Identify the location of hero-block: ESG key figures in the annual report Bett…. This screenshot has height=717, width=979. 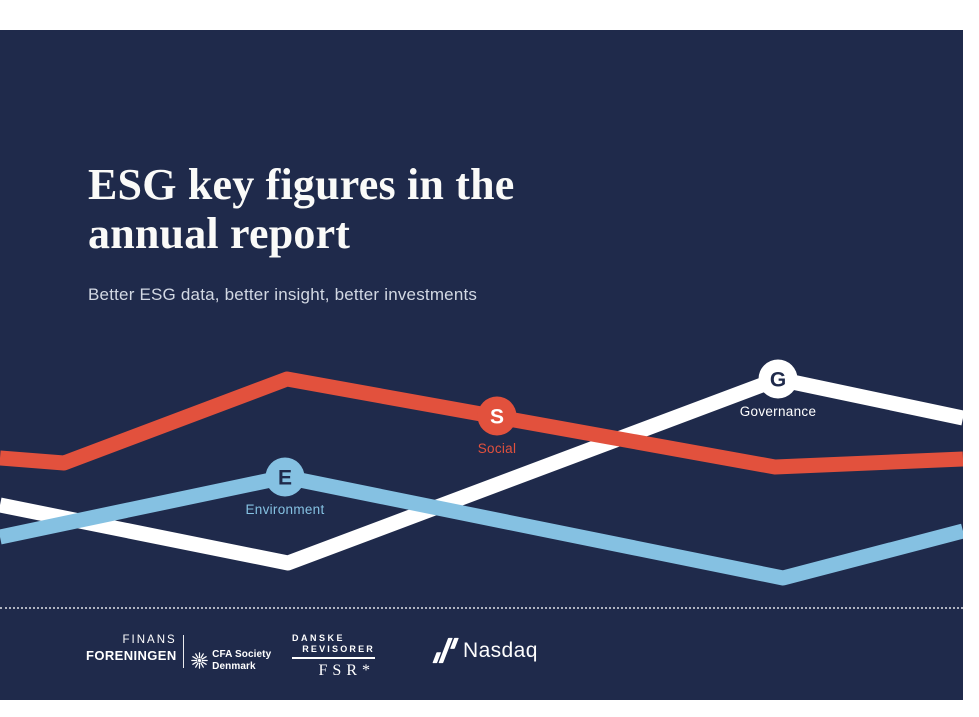
(301, 232).